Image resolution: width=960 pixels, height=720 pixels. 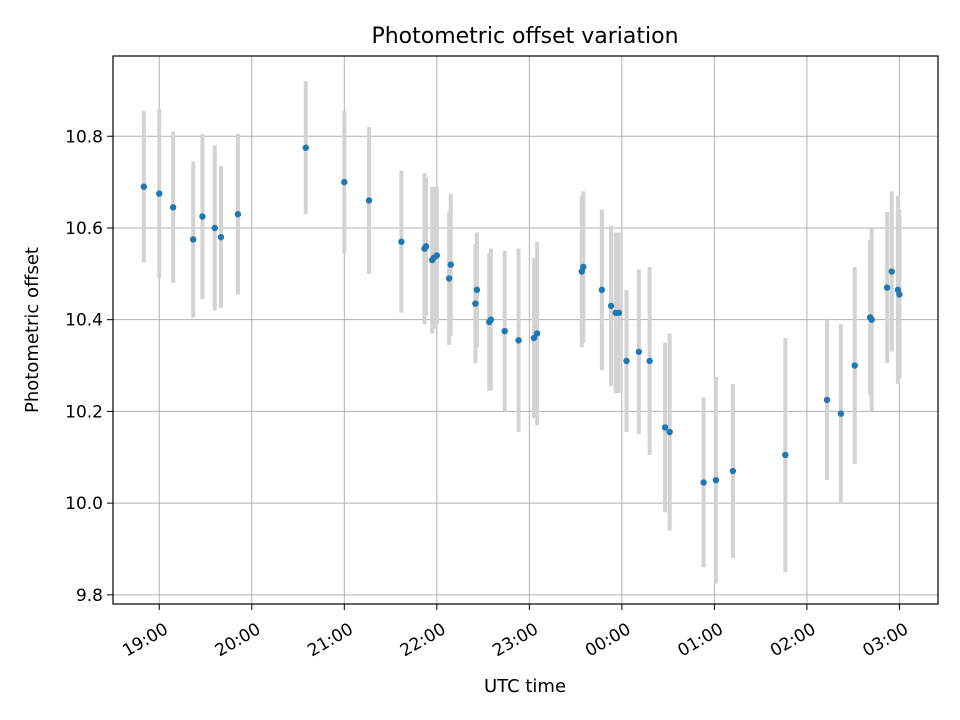 I want to click on y-tick-label: 10.8, so click(x=84, y=137).